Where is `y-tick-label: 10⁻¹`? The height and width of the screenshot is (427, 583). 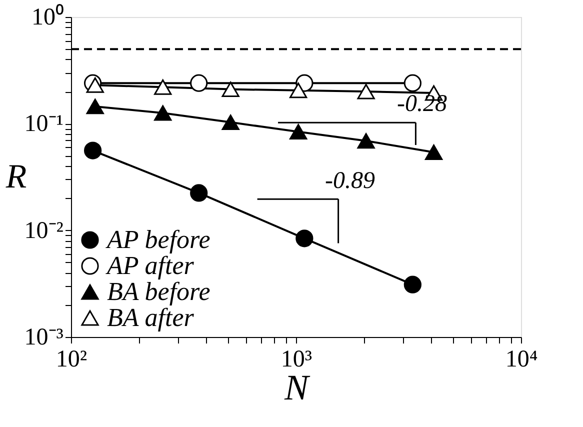 y-tick-label: 10⁻¹ is located at coordinates (44, 124).